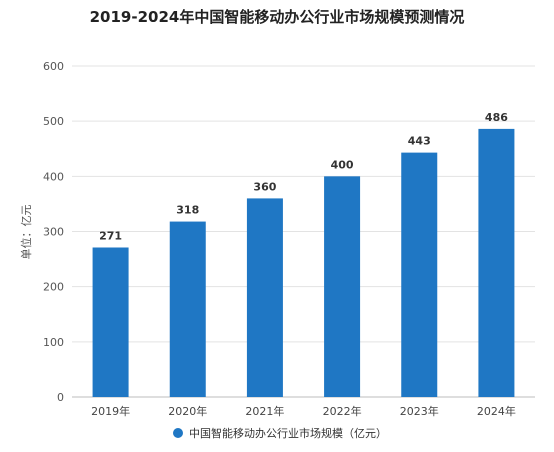 The image size is (554, 452). Describe the element at coordinates (342, 411) in the screenshot. I see `x-tick-label: 2022年` at that location.